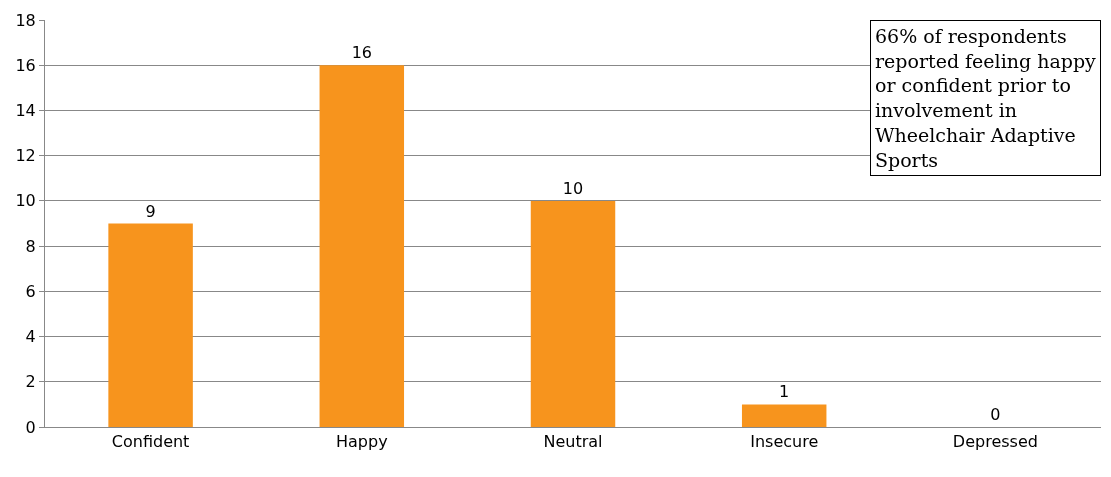 This screenshot has width=1111, height=477. What do you see at coordinates (995, 414) in the screenshot?
I see `data-label: 0` at bounding box center [995, 414].